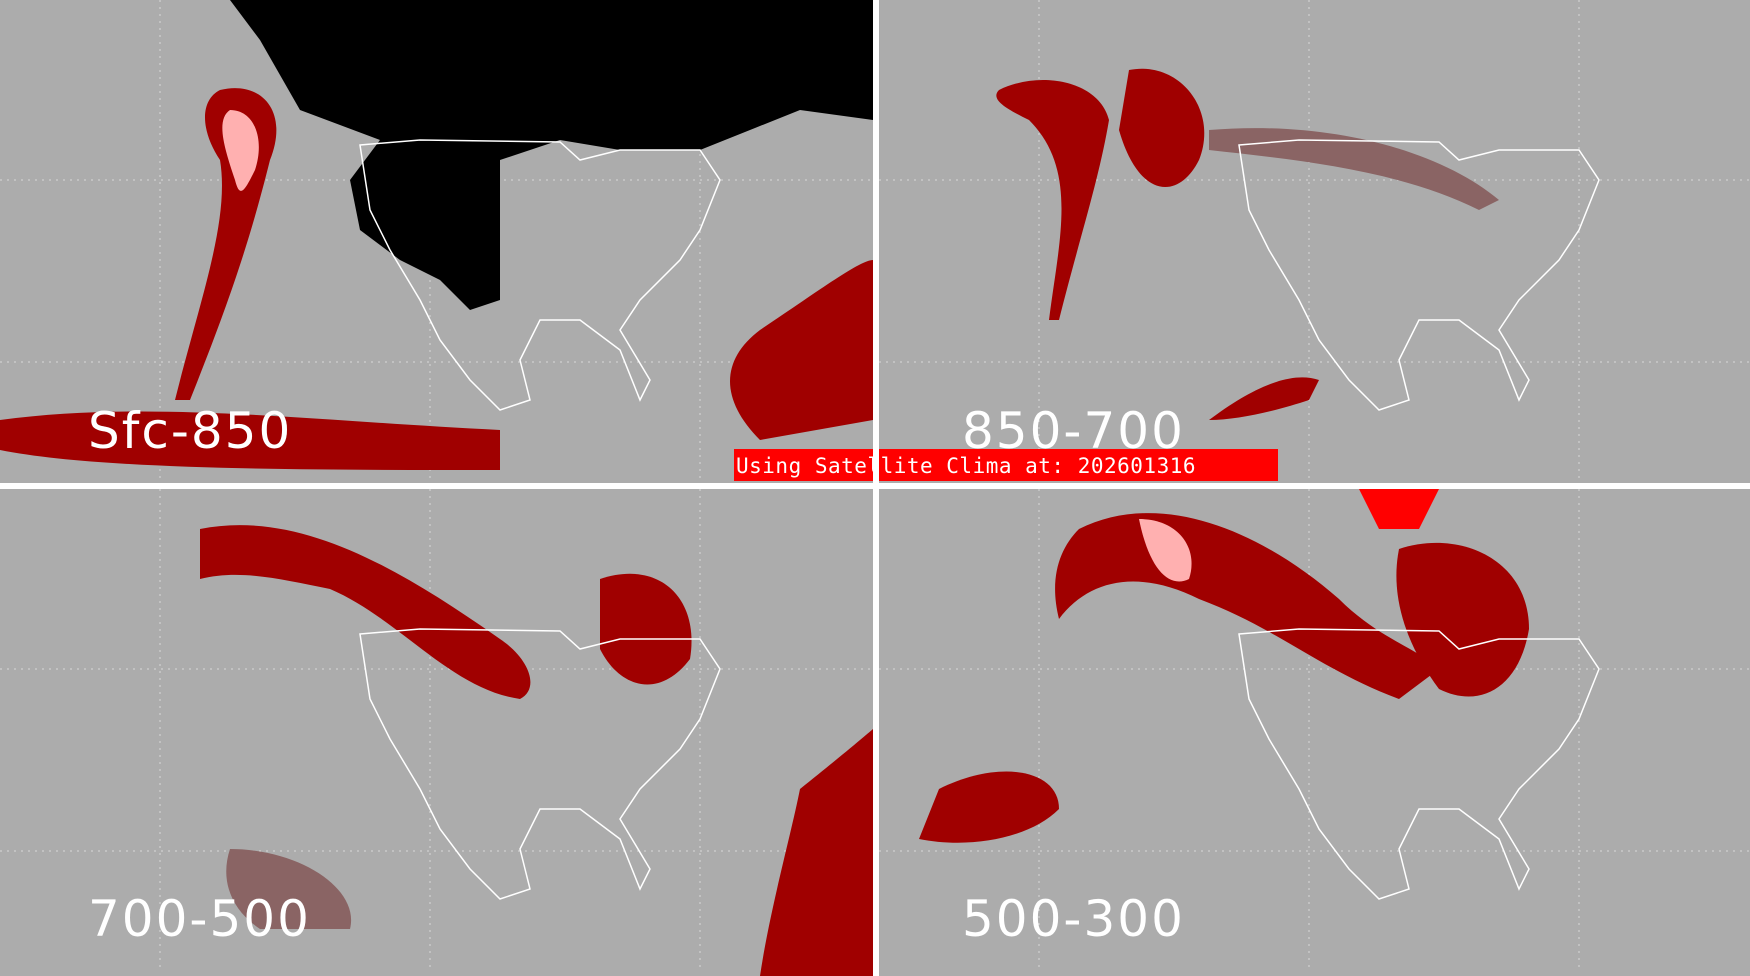  Describe the element at coordinates (1073, 919) in the screenshot. I see `panel-label-500-300: 500-300` at that location.